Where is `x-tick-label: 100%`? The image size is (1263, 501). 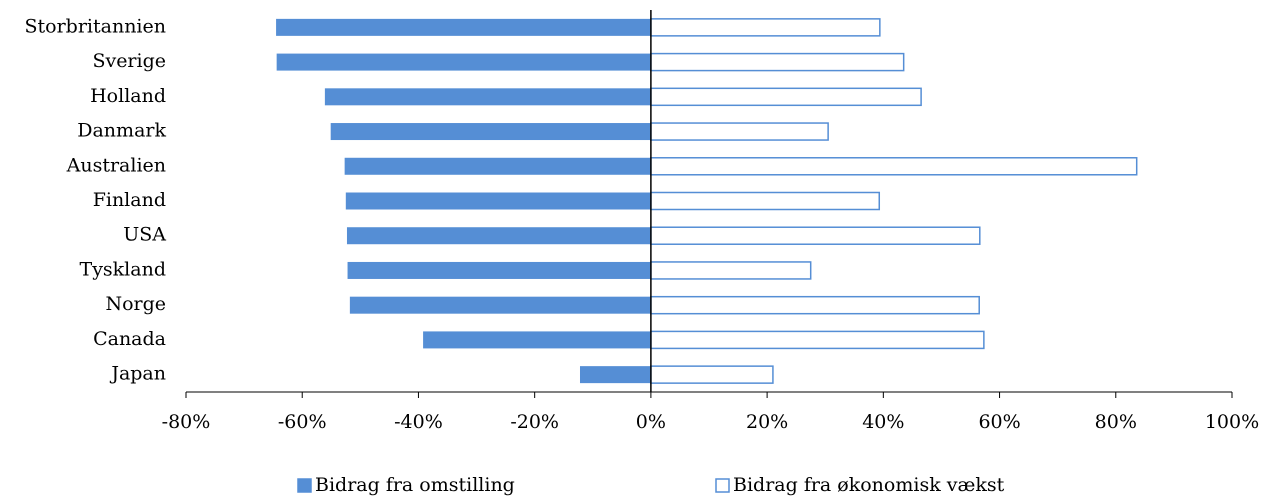 x-tick-label: 100% is located at coordinates (1232, 422).